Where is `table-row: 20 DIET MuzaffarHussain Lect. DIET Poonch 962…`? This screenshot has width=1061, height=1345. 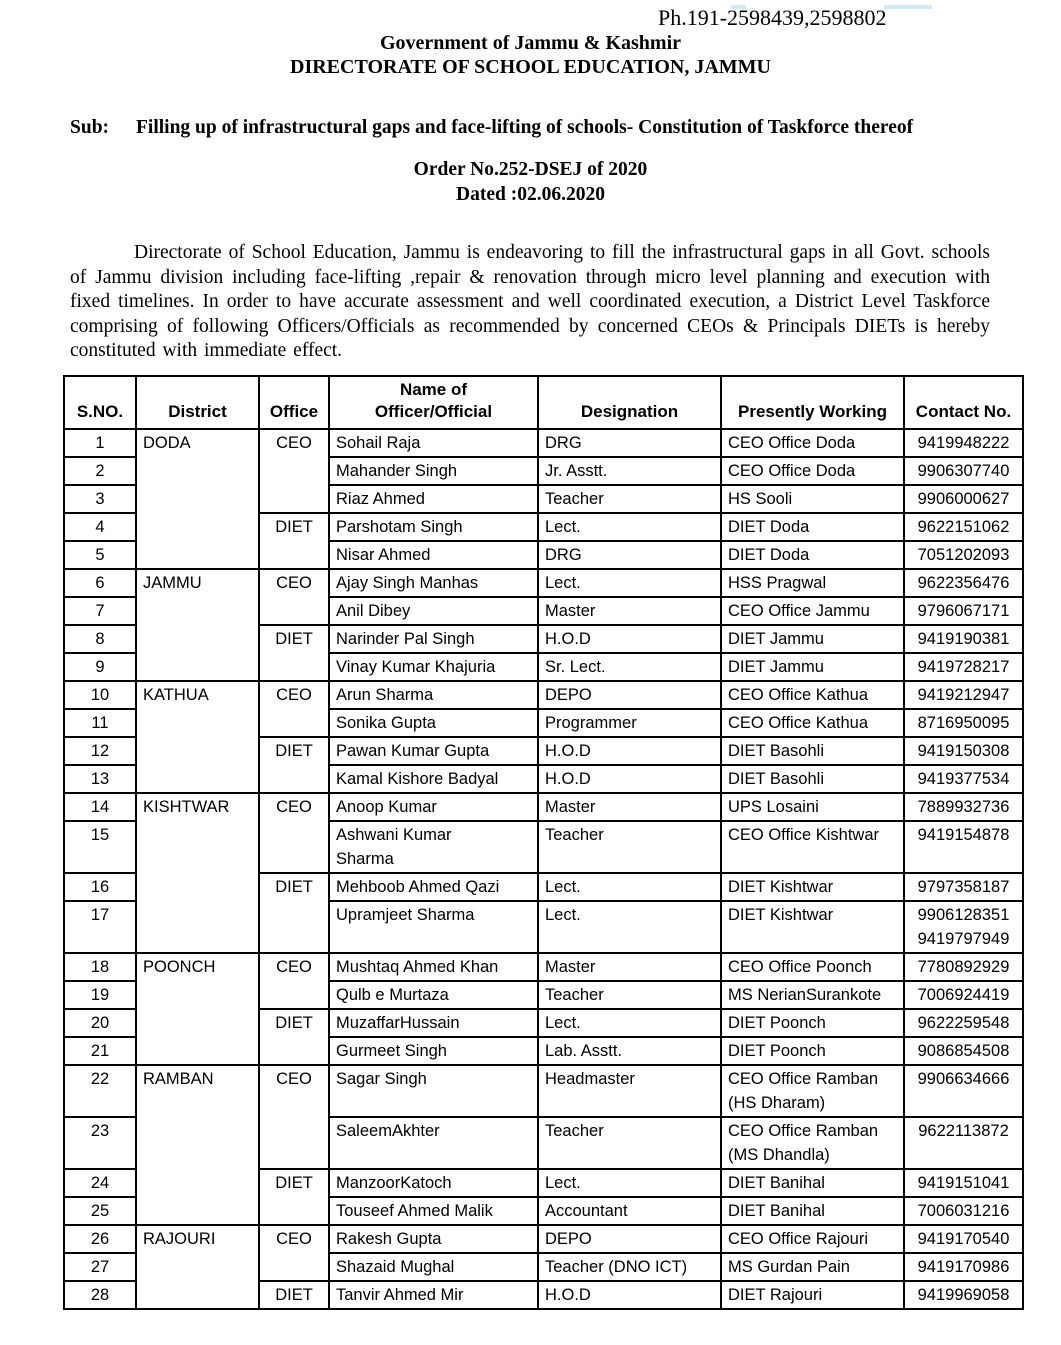
table-row: 20 DIET MuzaffarHussain Lect. DIET Poonch 962… is located at coordinates (543, 1036).